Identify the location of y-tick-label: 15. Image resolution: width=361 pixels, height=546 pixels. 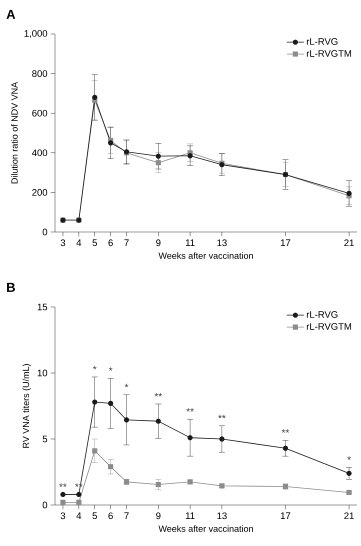
(43, 307).